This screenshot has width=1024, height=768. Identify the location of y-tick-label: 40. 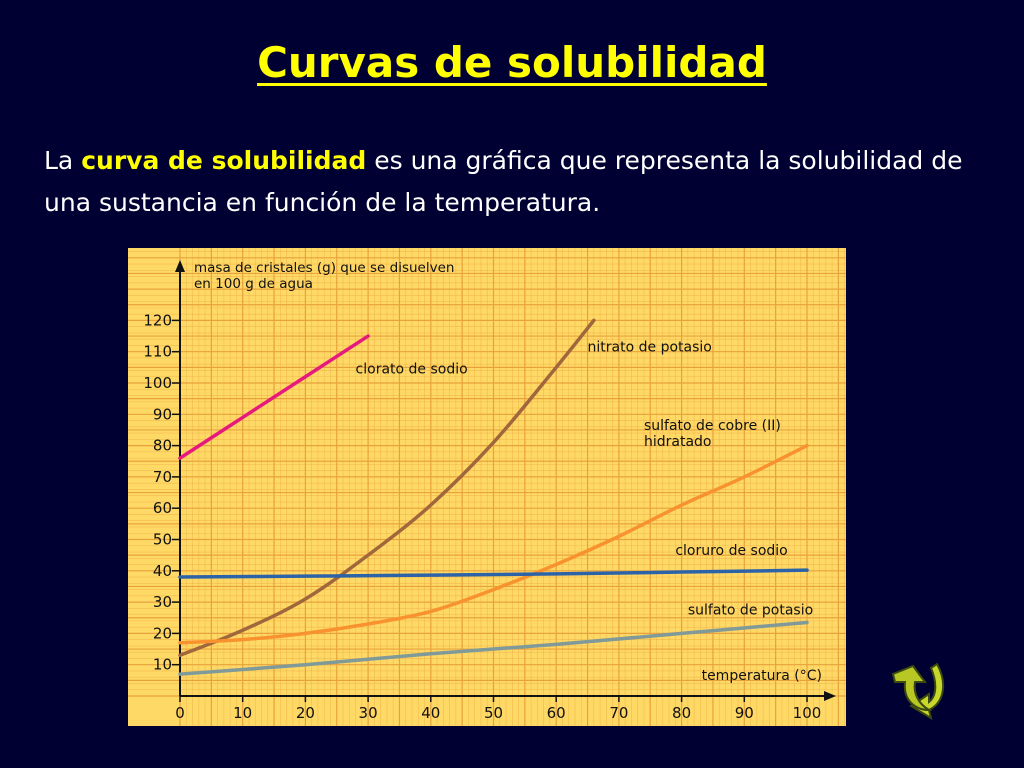
(162, 571).